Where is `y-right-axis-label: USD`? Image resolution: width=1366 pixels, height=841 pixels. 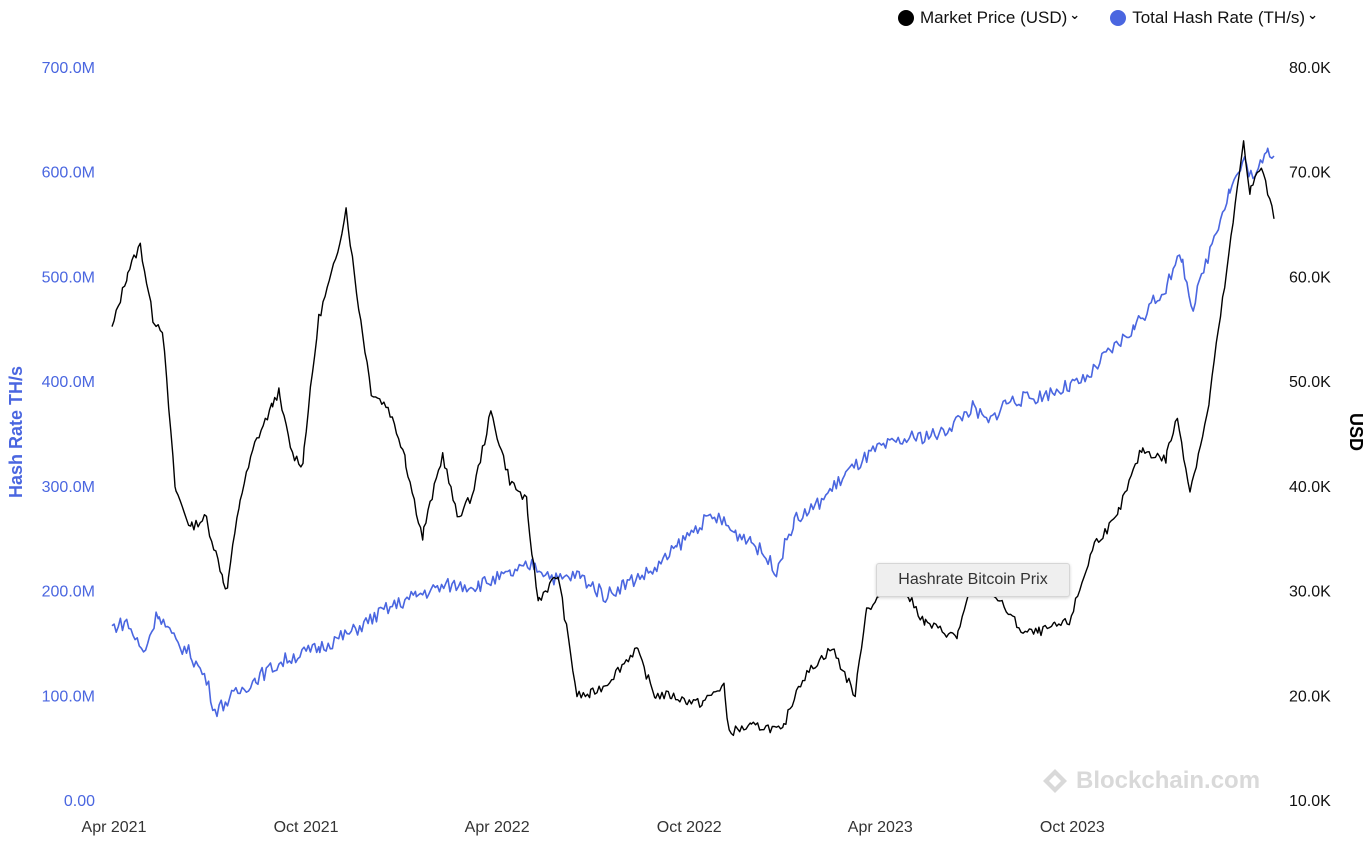
y-right-axis-label: USD is located at coordinates (1356, 432).